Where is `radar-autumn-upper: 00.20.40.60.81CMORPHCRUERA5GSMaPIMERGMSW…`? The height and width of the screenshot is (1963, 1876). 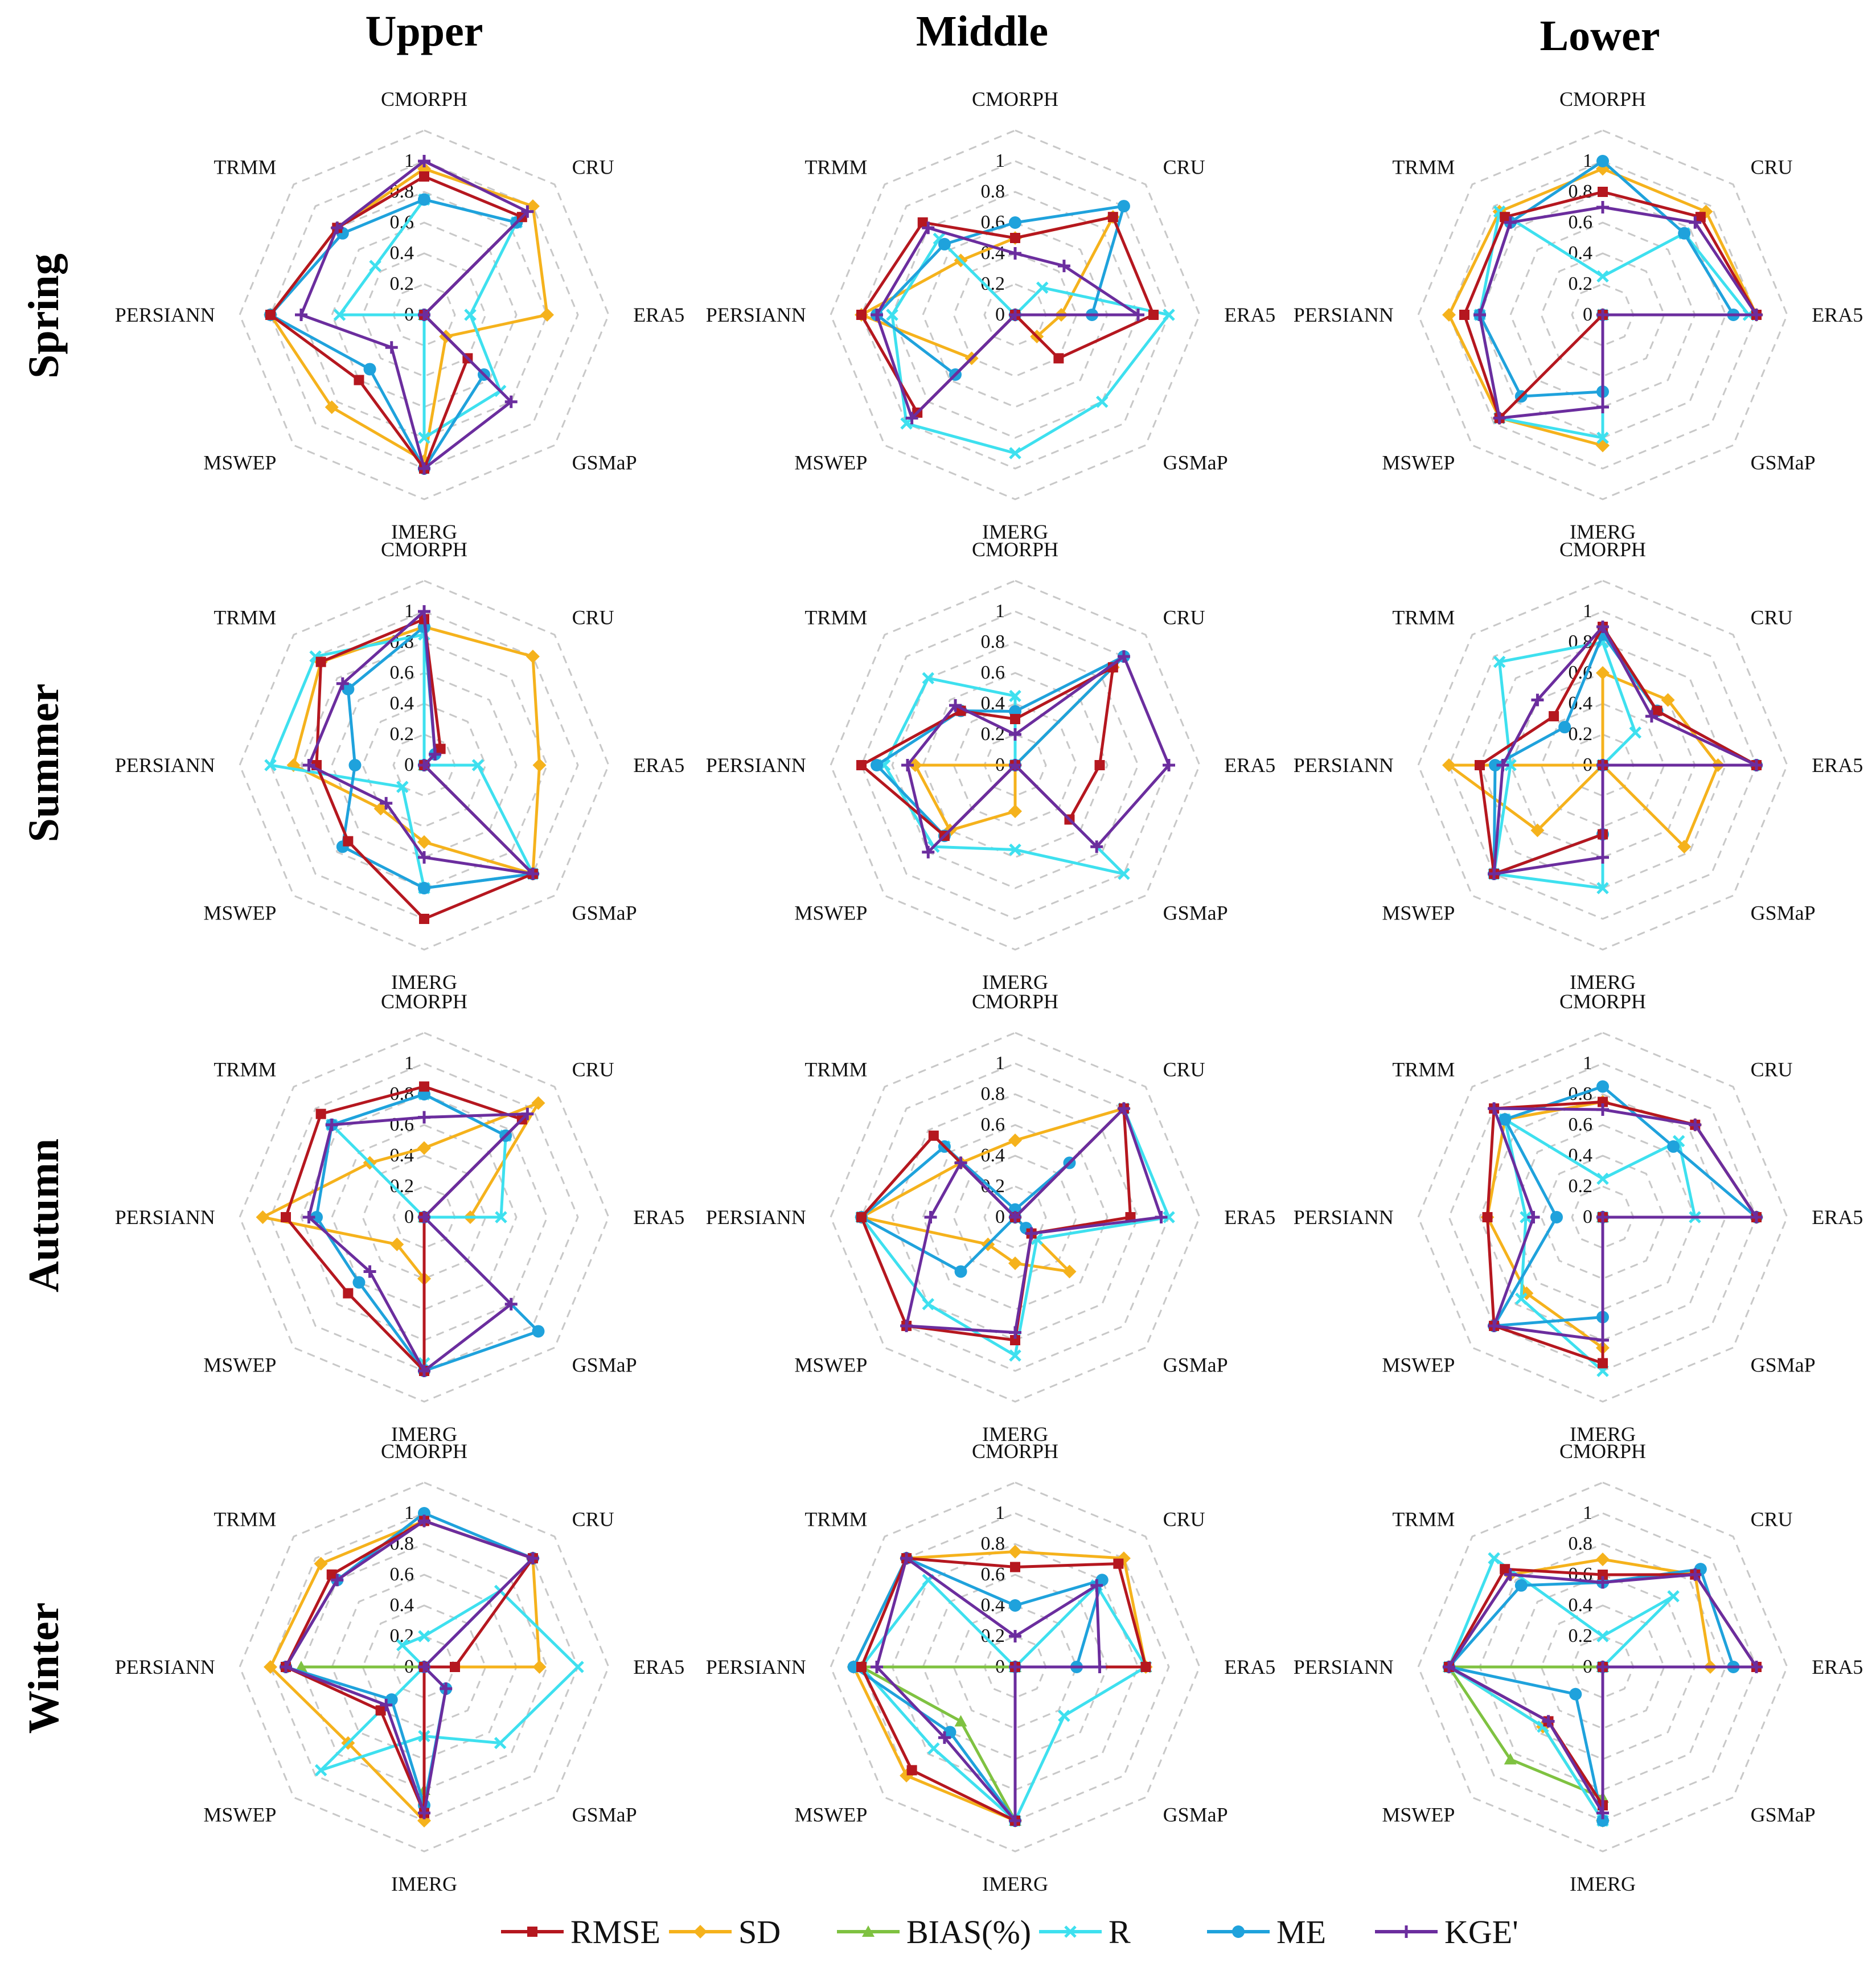
radar-autumn-upper: 00.20.40.60.81CMORPHCRUERA5GSMaPIMERGMSW… is located at coordinates (399, 1217).